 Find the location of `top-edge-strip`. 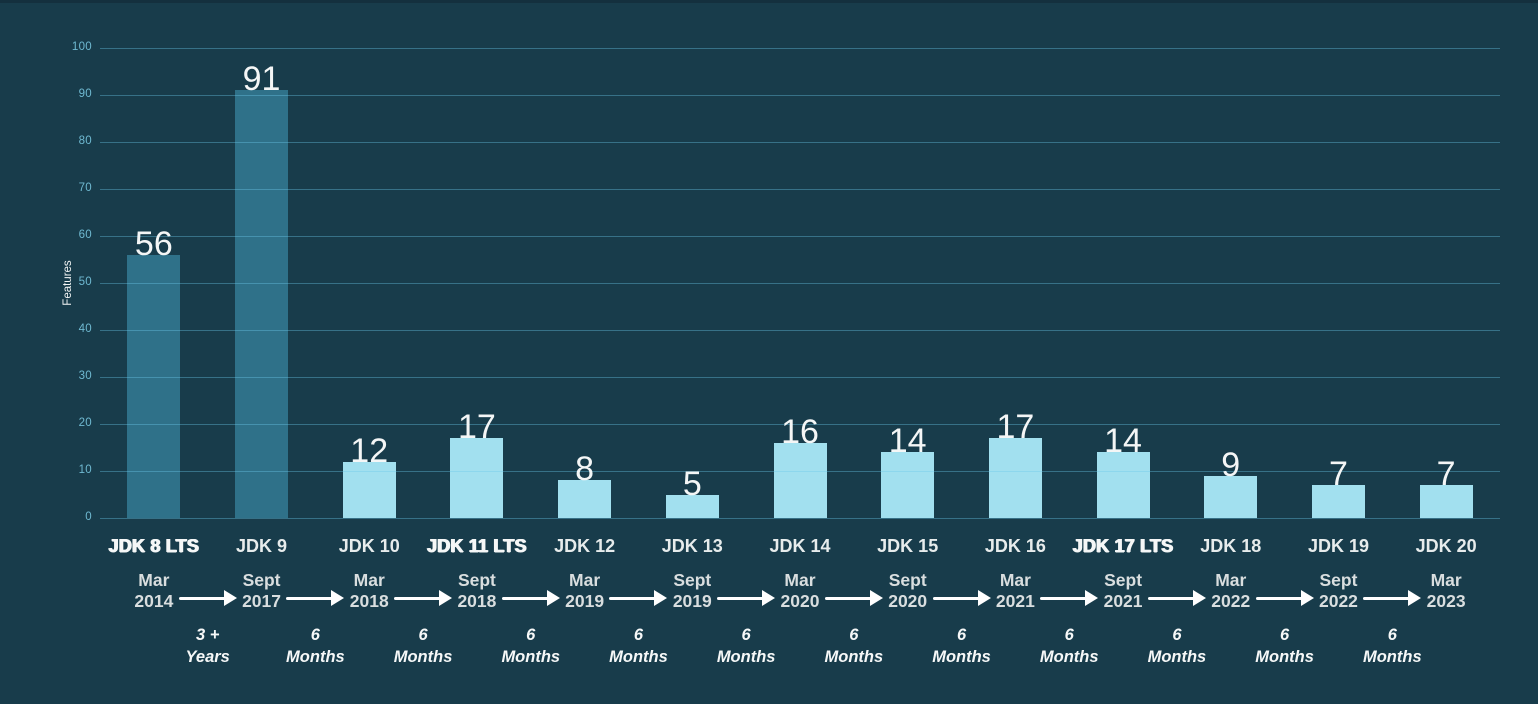

top-edge-strip is located at coordinates (769, 1).